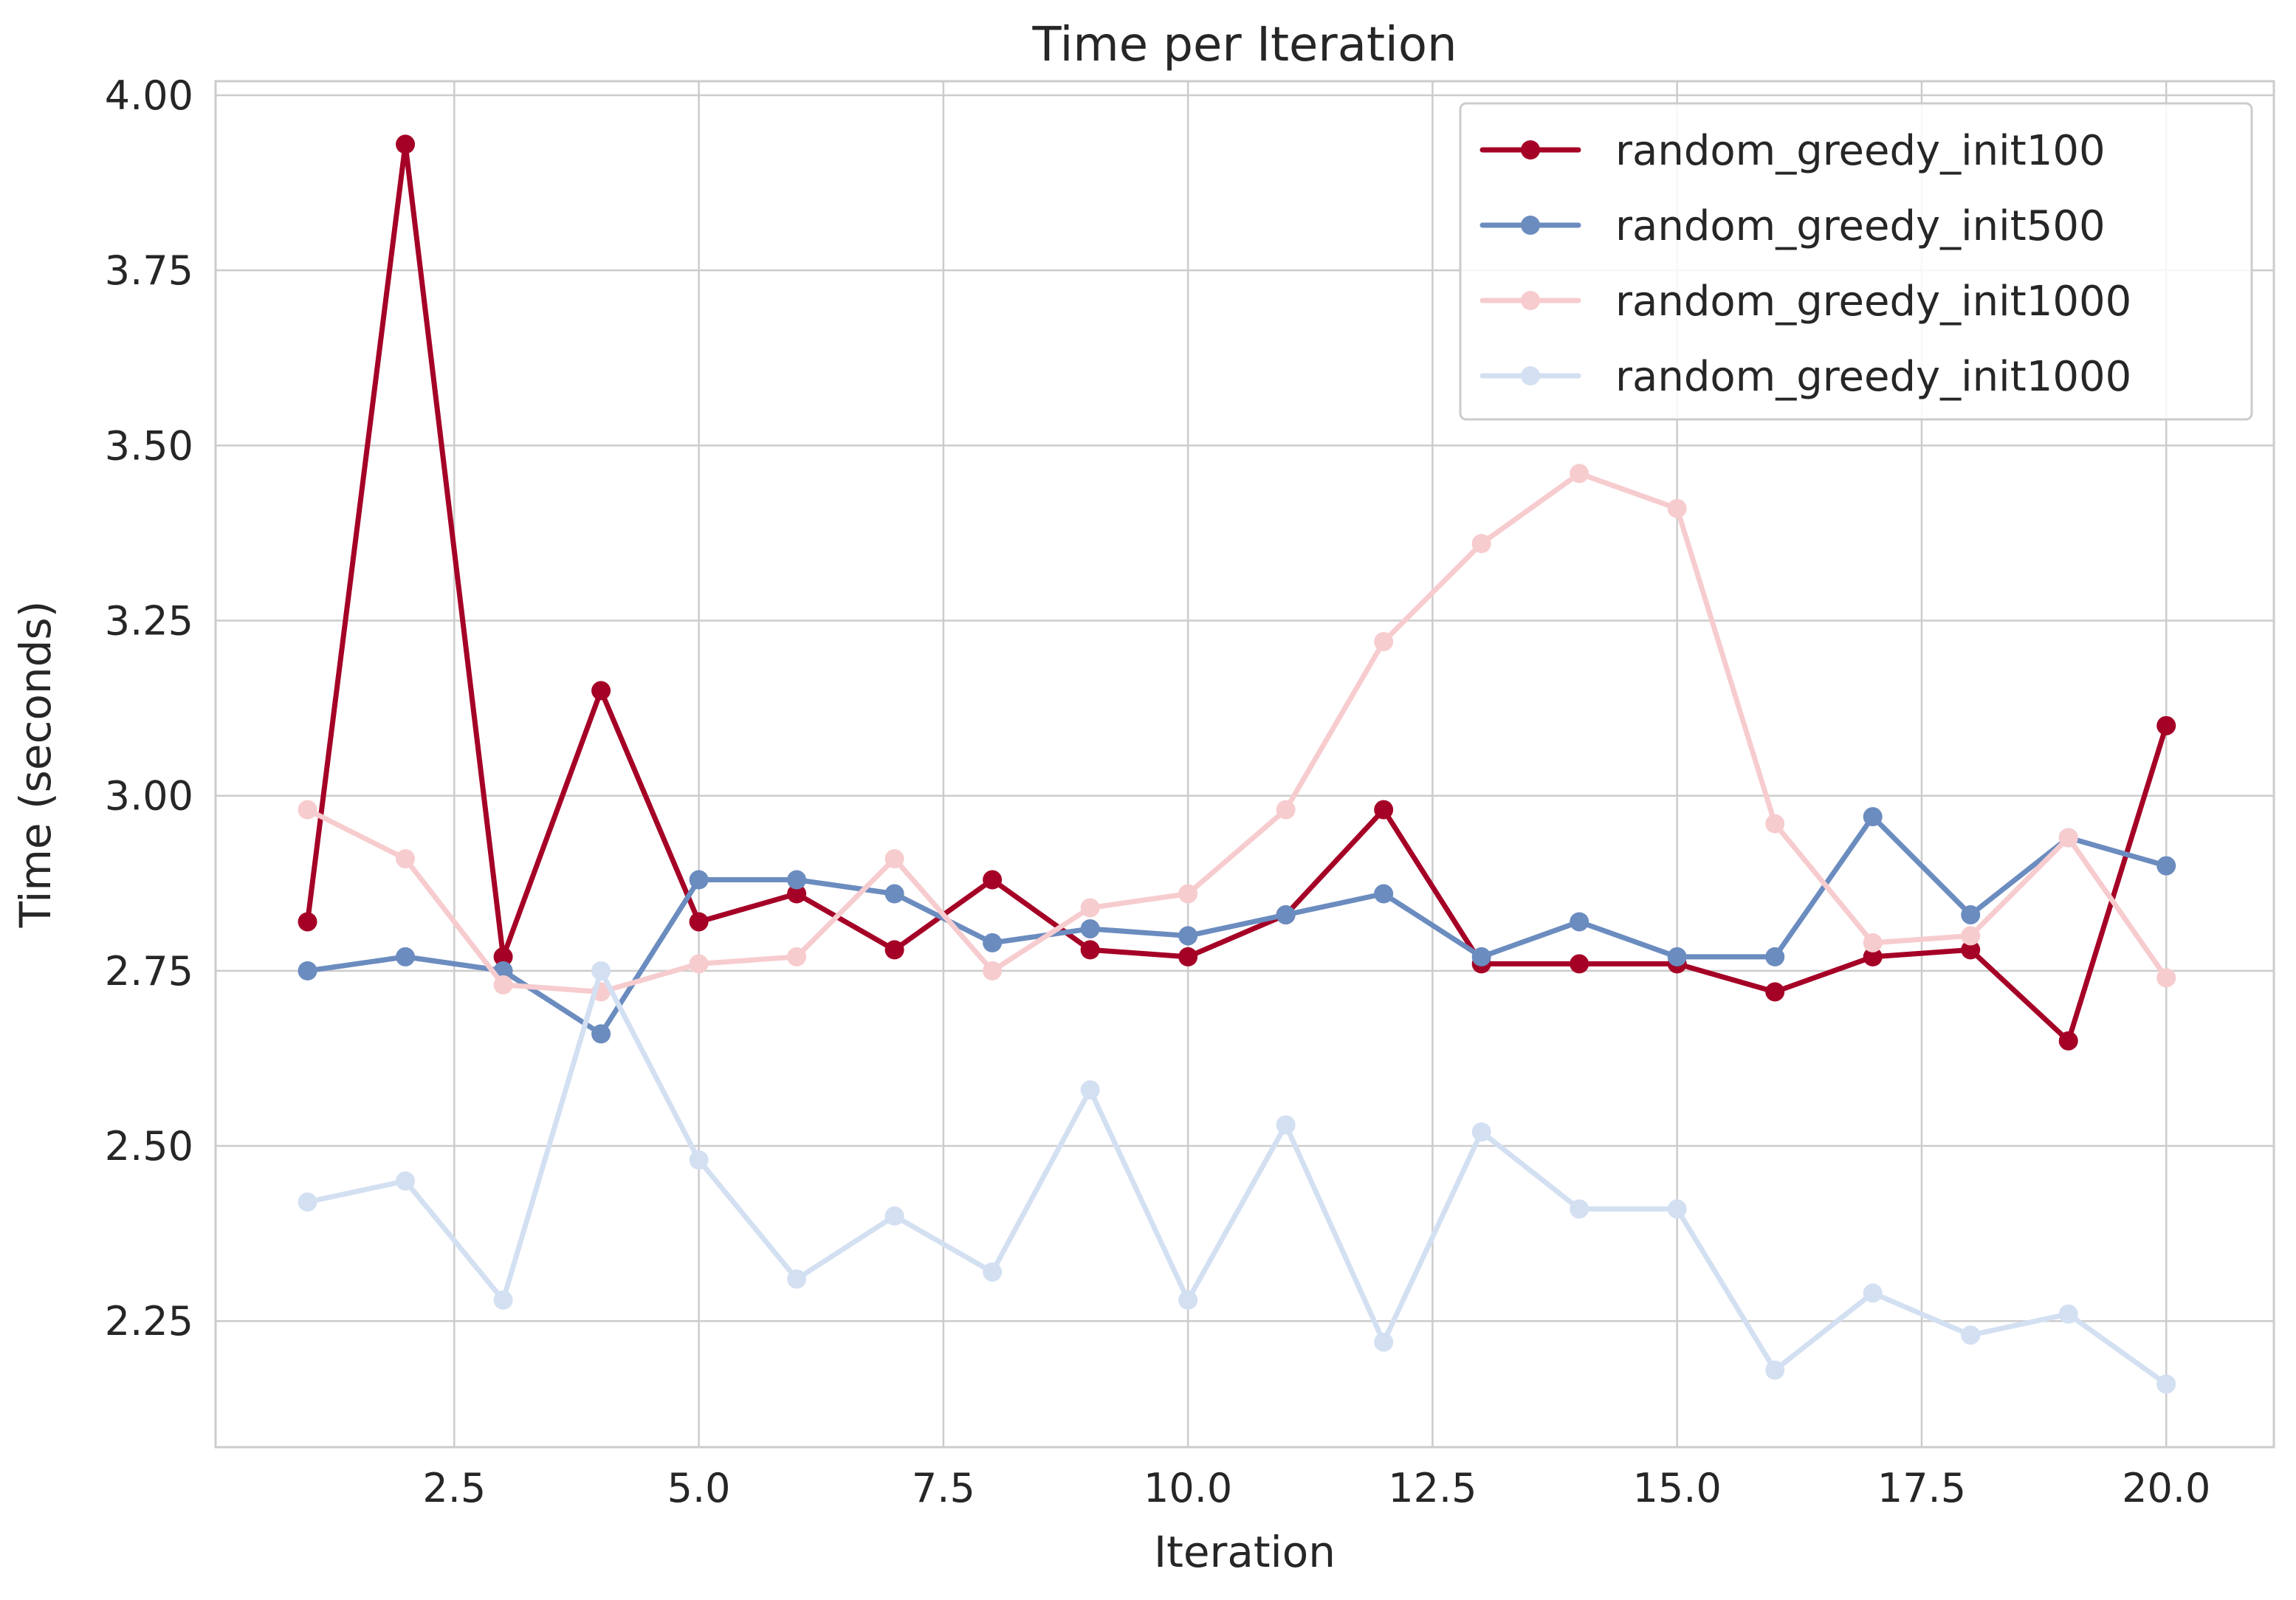 The image size is (2296, 1600). I want to click on legend-item: random_greedy_init500, so click(1793, 226).